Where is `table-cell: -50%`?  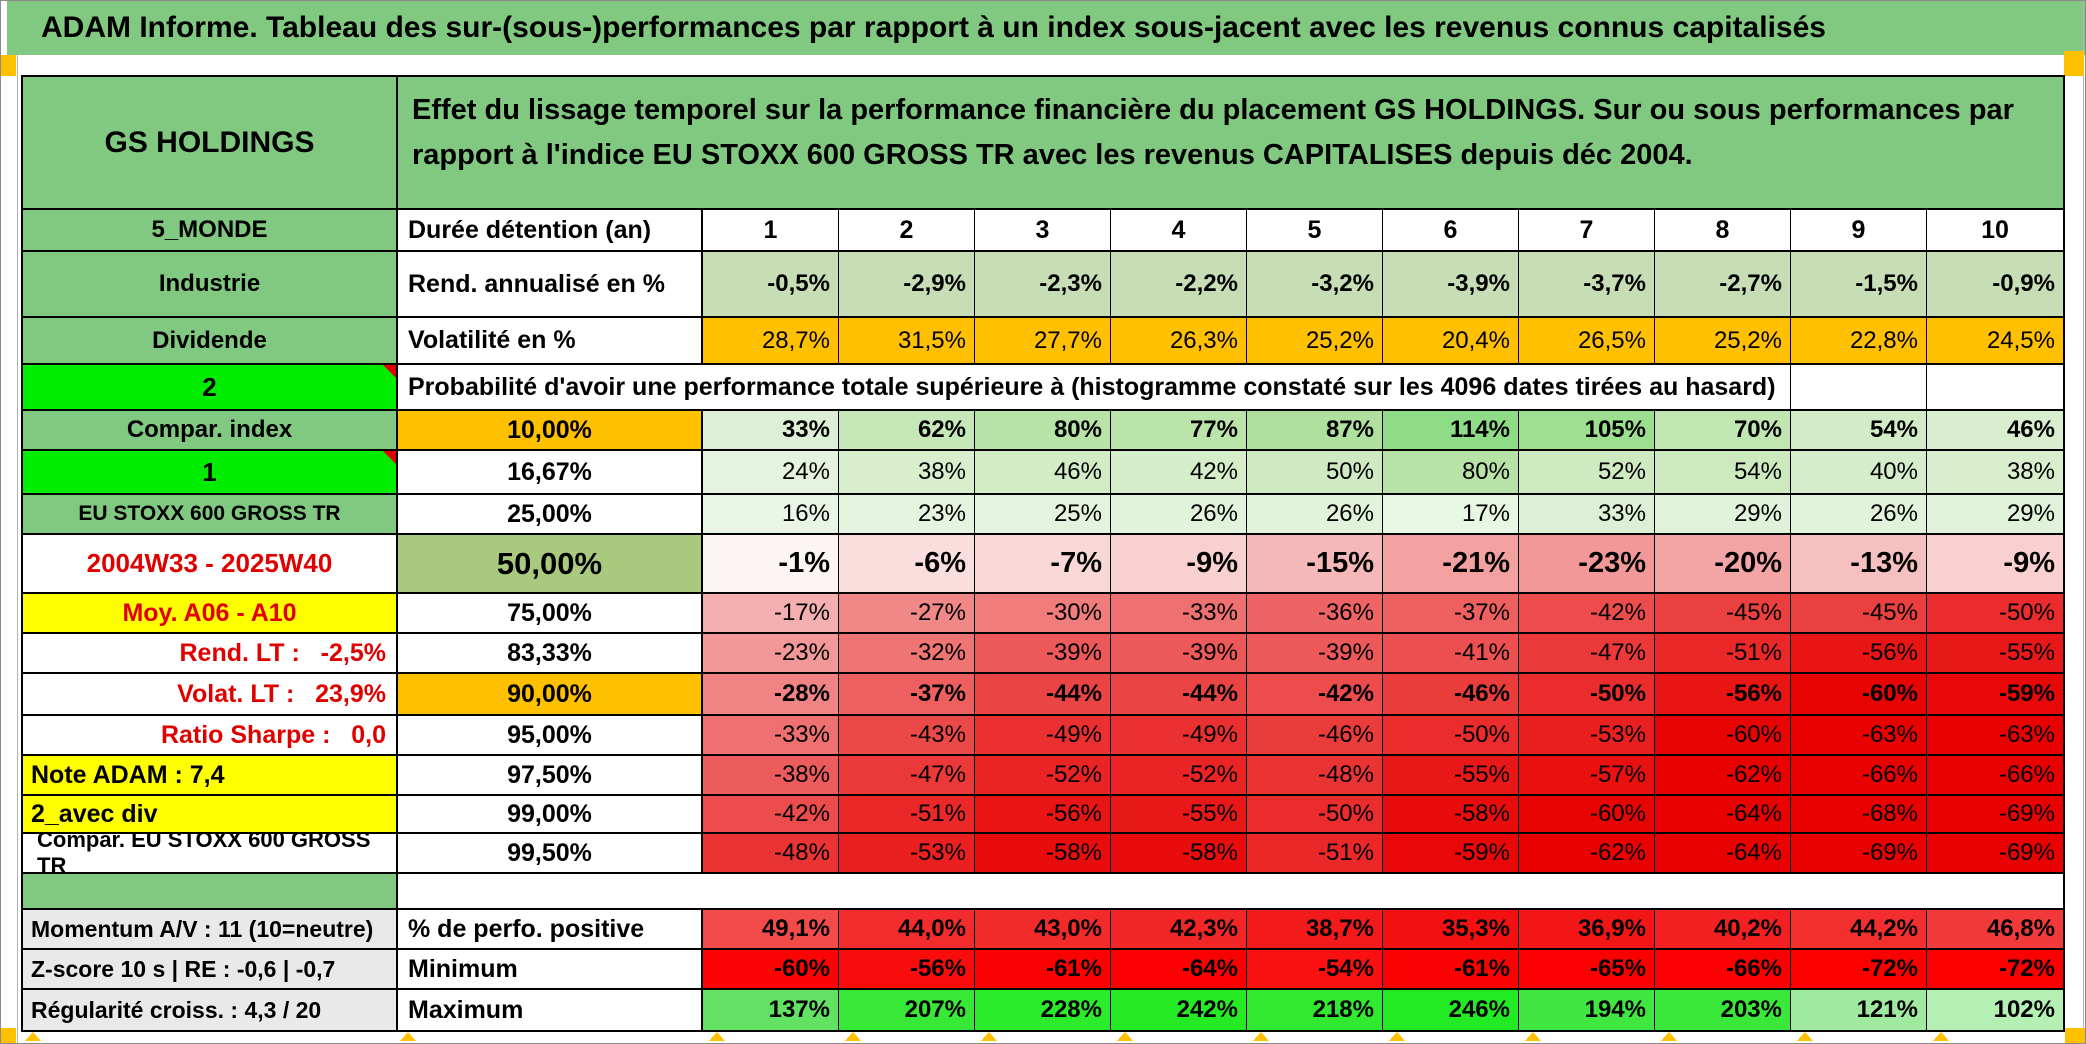
table-cell: -50% is located at coordinates (1995, 613).